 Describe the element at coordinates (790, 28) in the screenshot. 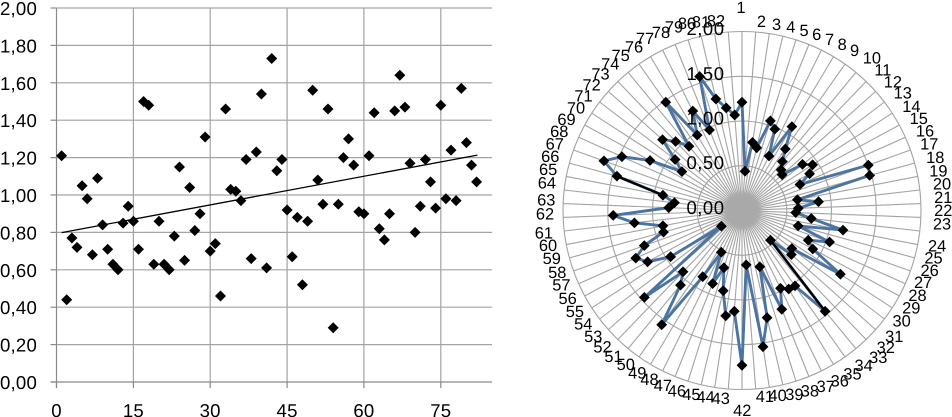

I see `svg-text: 4` at that location.